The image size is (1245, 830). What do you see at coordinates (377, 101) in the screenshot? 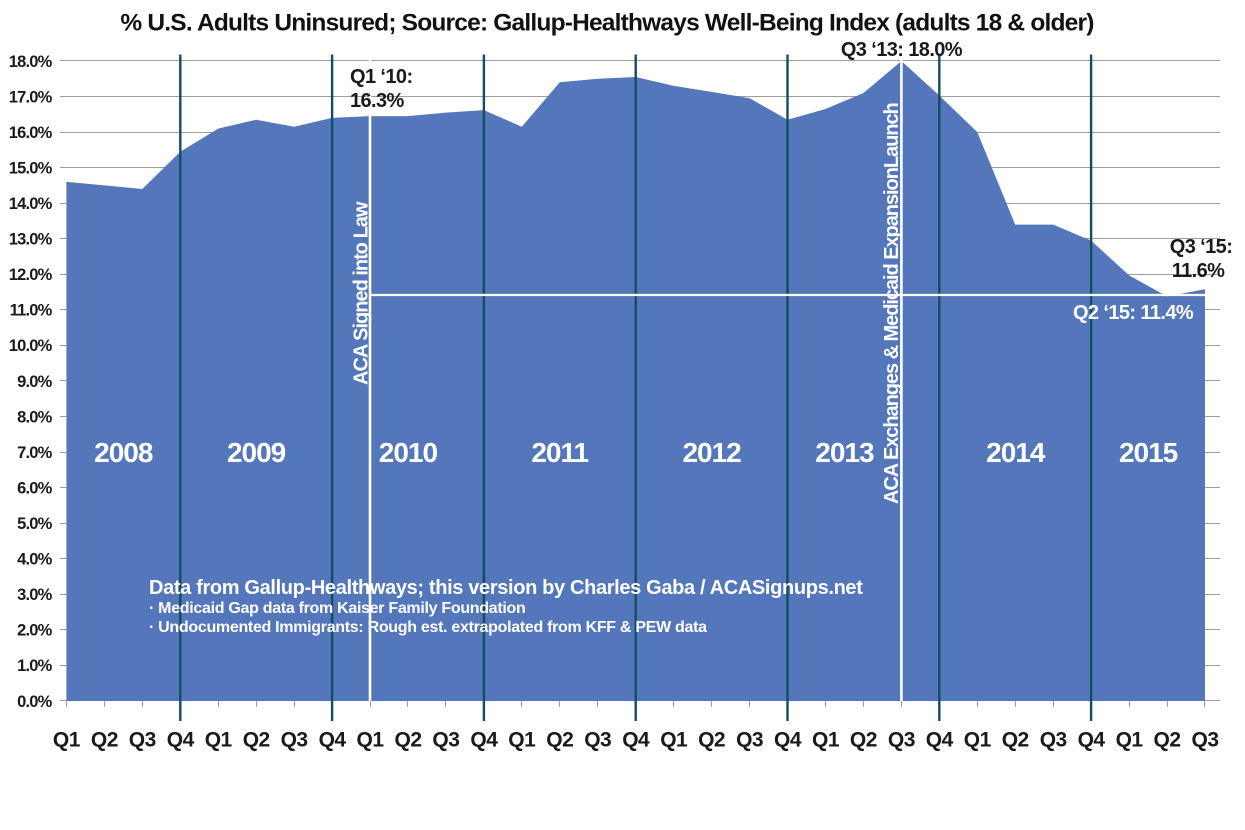
I see `svg-text: 16.3%` at bounding box center [377, 101].